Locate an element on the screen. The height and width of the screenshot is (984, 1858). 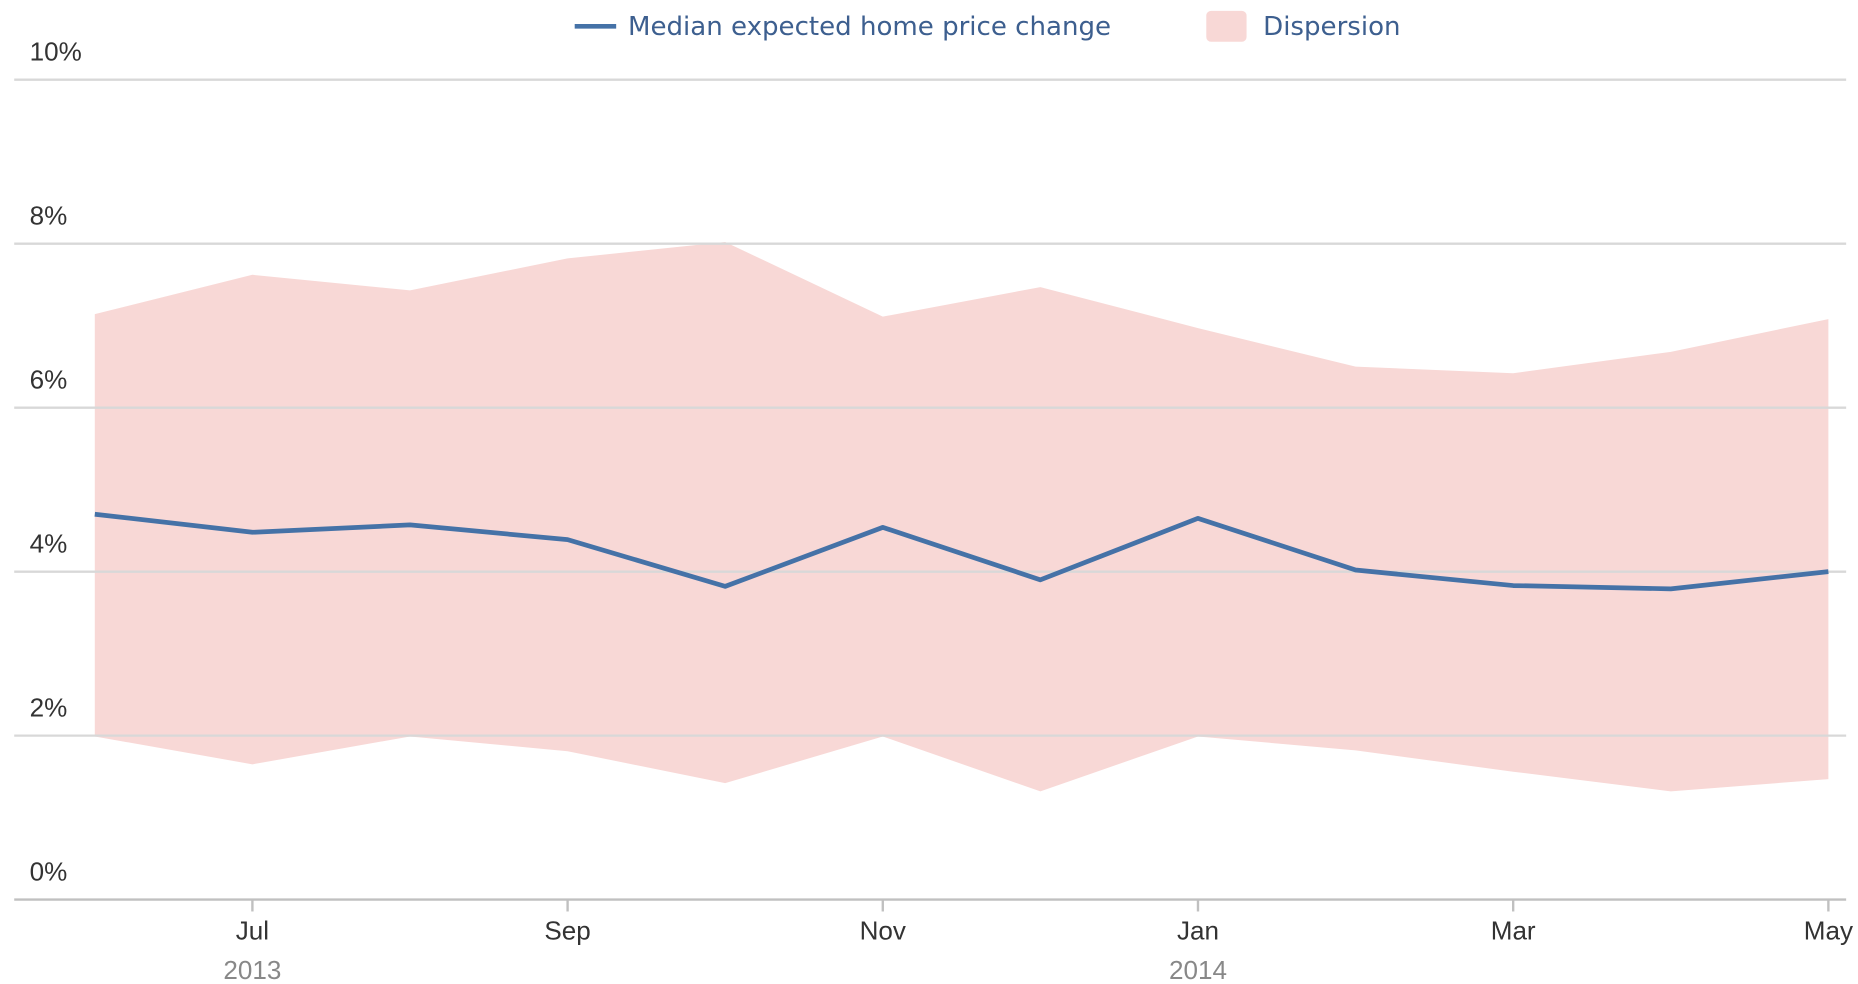
y-tick-label: 8% is located at coordinates (49, 215).